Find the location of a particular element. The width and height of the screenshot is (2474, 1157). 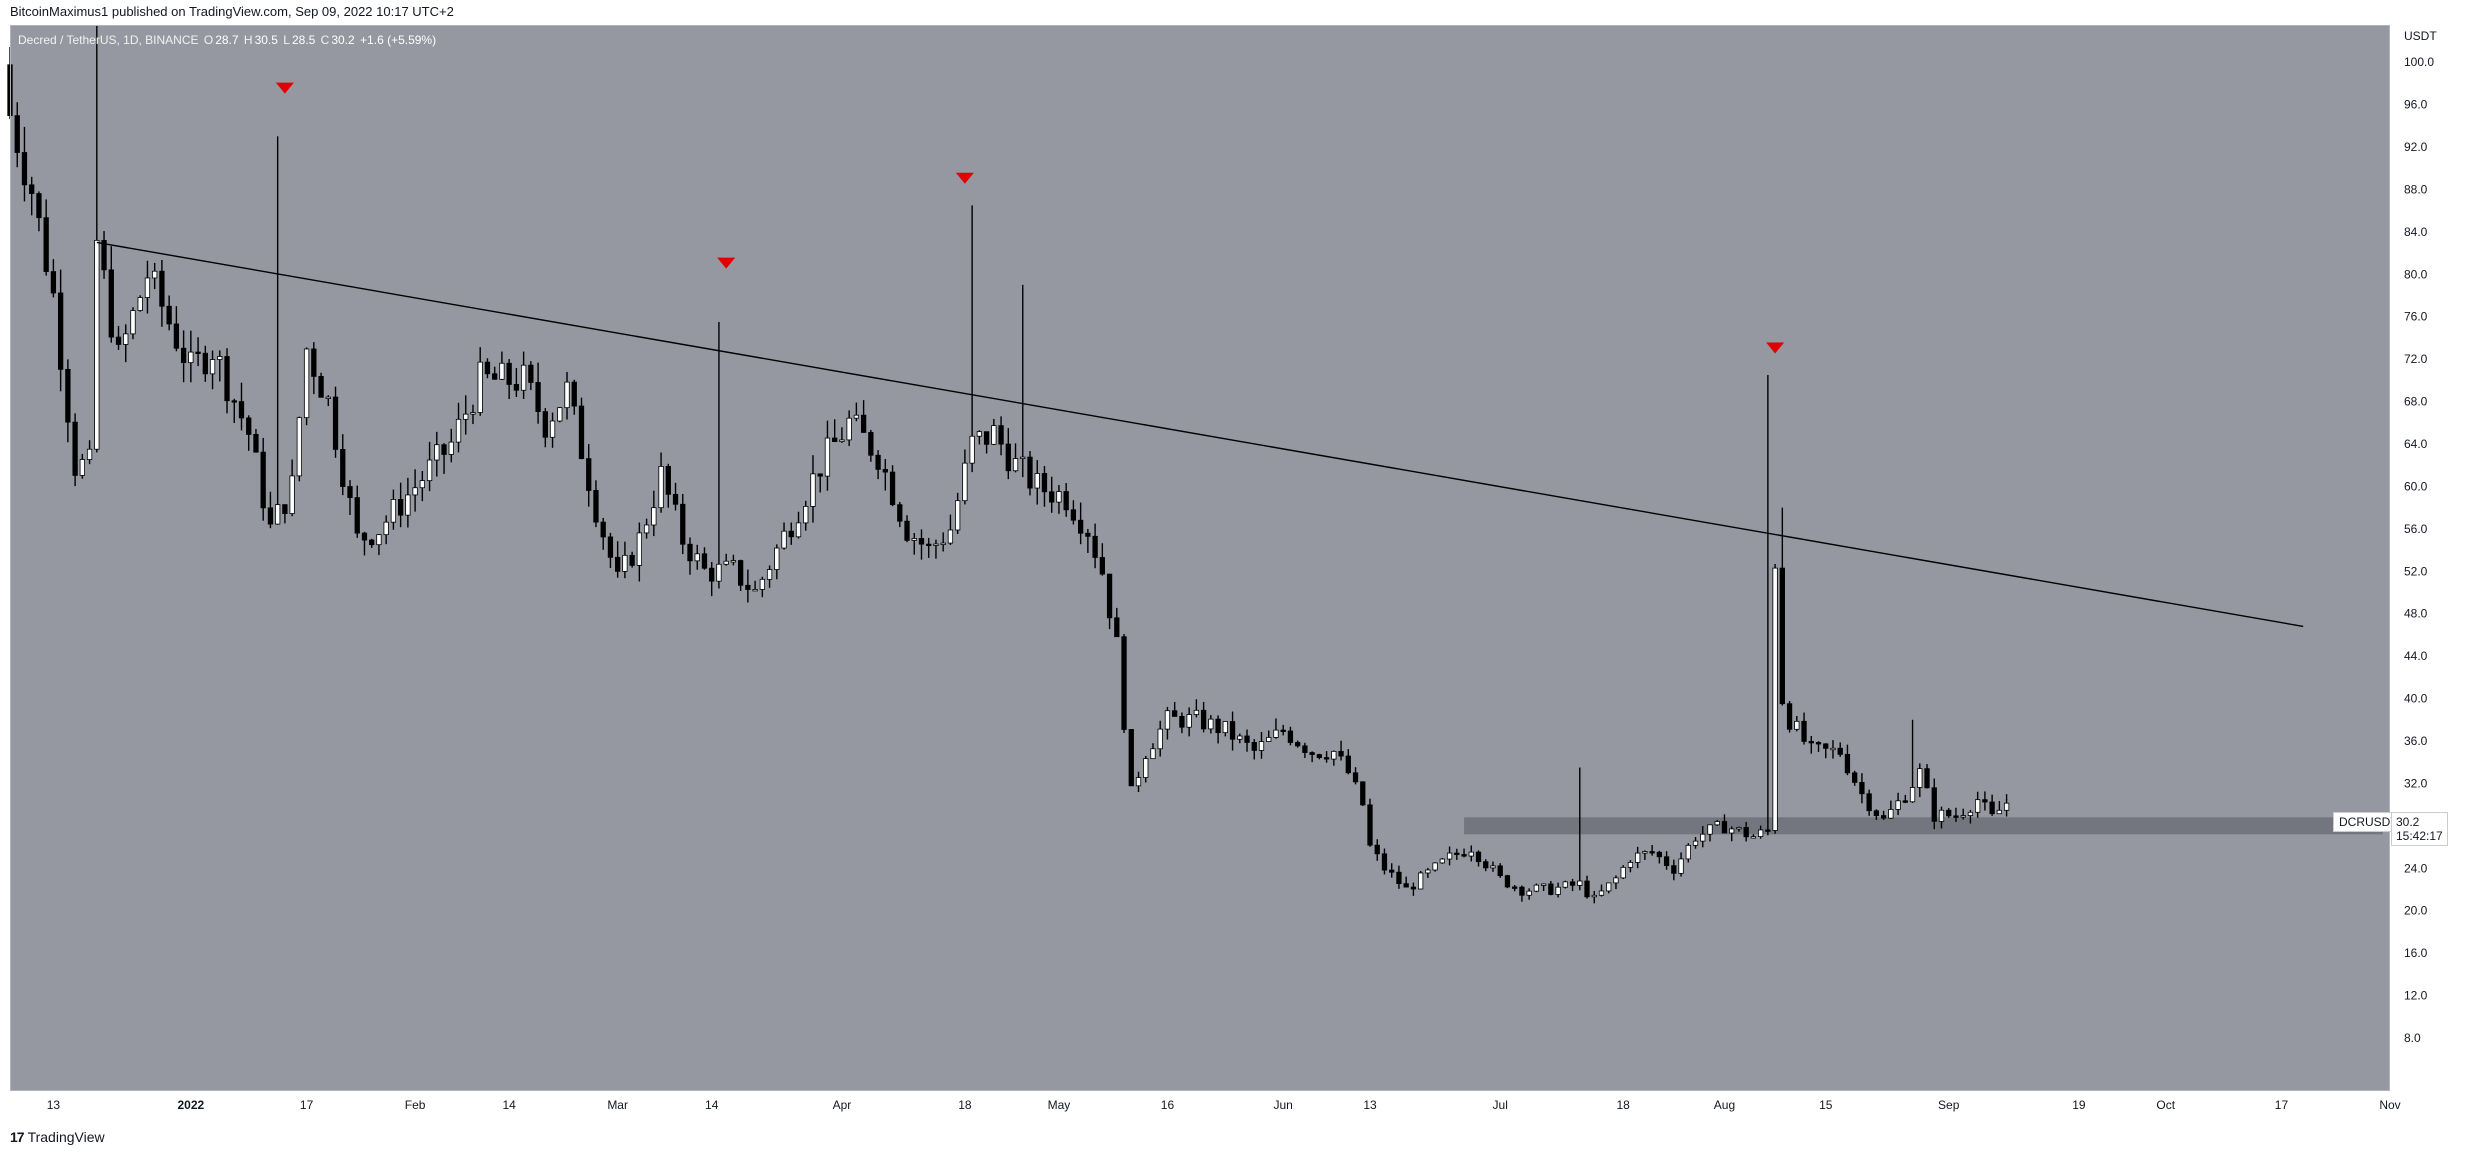

legend-open-value: 28.7 is located at coordinates (227, 40).